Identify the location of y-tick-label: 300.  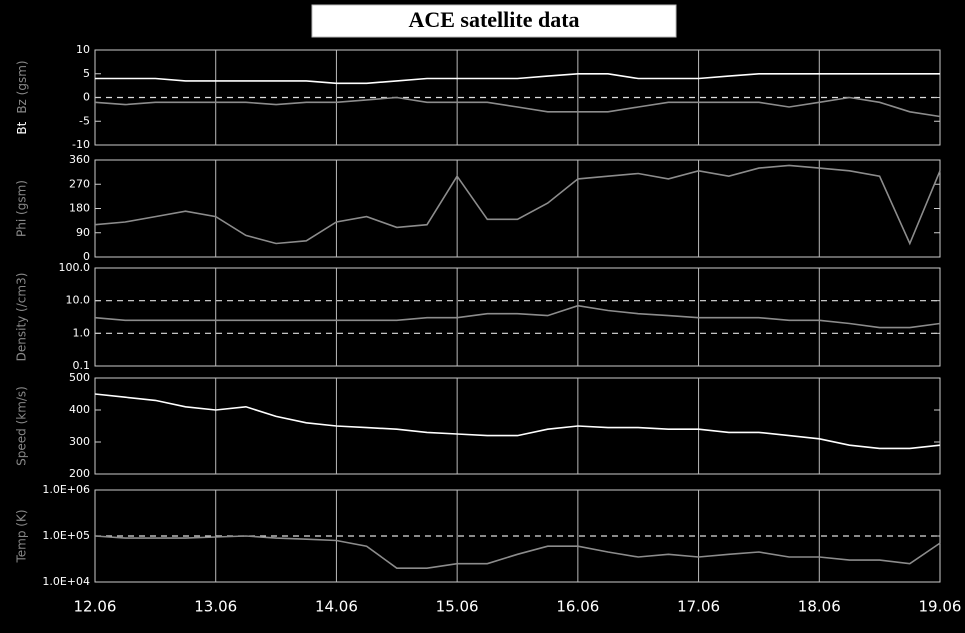
(79, 441).